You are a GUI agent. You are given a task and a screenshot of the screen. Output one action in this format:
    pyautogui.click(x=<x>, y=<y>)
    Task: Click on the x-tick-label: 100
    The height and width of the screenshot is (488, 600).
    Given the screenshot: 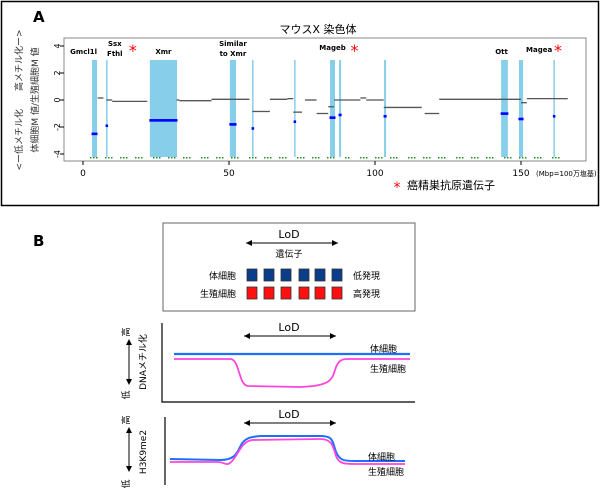 What is the action you would take?
    pyautogui.click(x=374, y=174)
    